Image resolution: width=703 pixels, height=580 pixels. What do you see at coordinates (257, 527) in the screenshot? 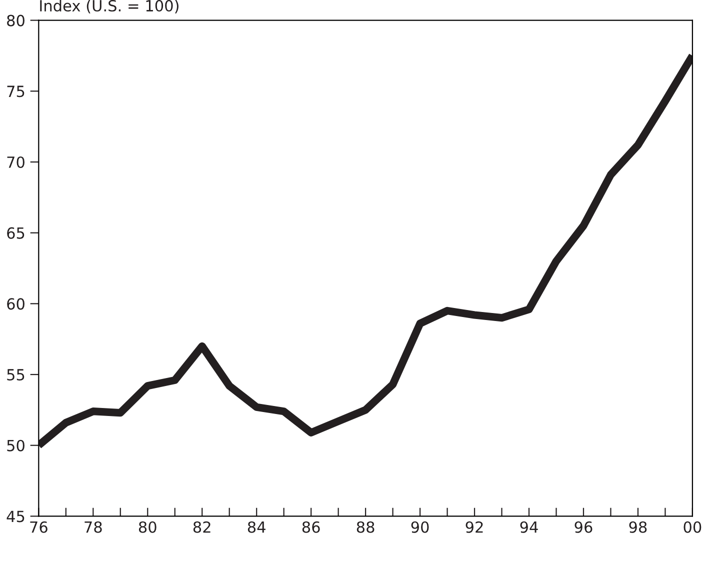
I see `x-tick-label: 84` at bounding box center [257, 527].